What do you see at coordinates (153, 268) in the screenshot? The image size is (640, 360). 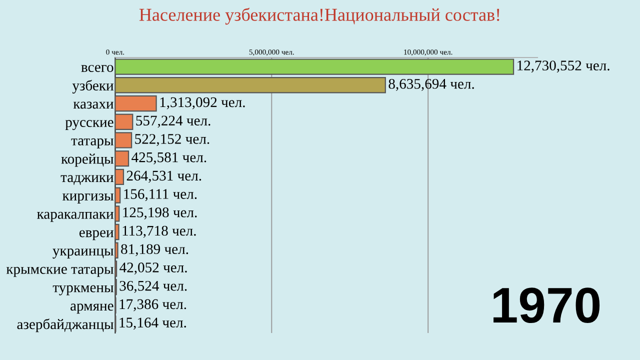 I see `data-label: 42,052 чел.` at bounding box center [153, 268].